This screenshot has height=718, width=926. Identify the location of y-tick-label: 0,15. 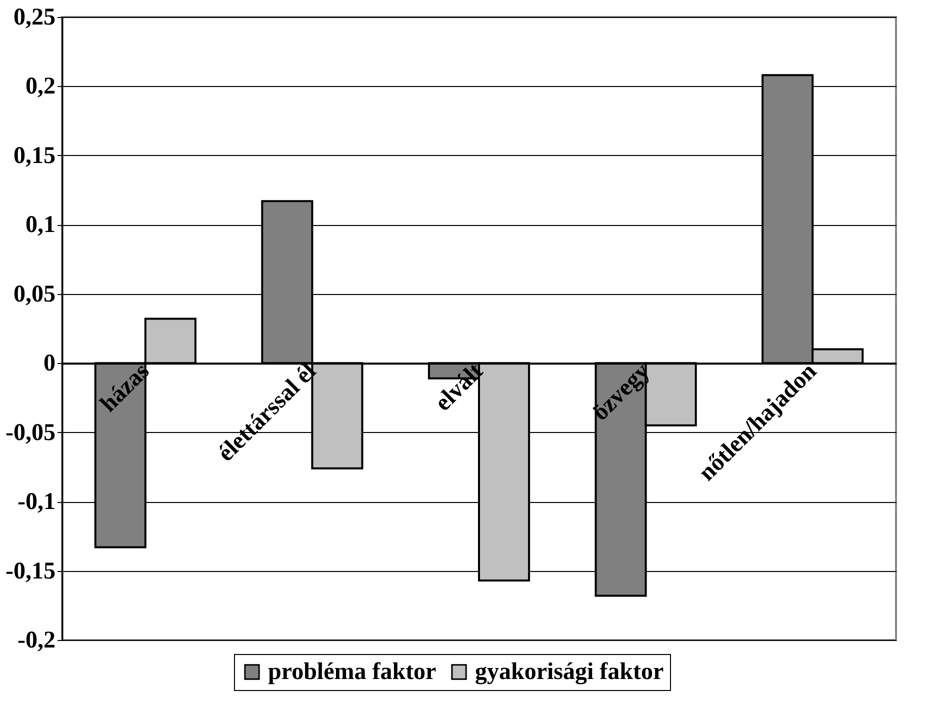
(35, 155).